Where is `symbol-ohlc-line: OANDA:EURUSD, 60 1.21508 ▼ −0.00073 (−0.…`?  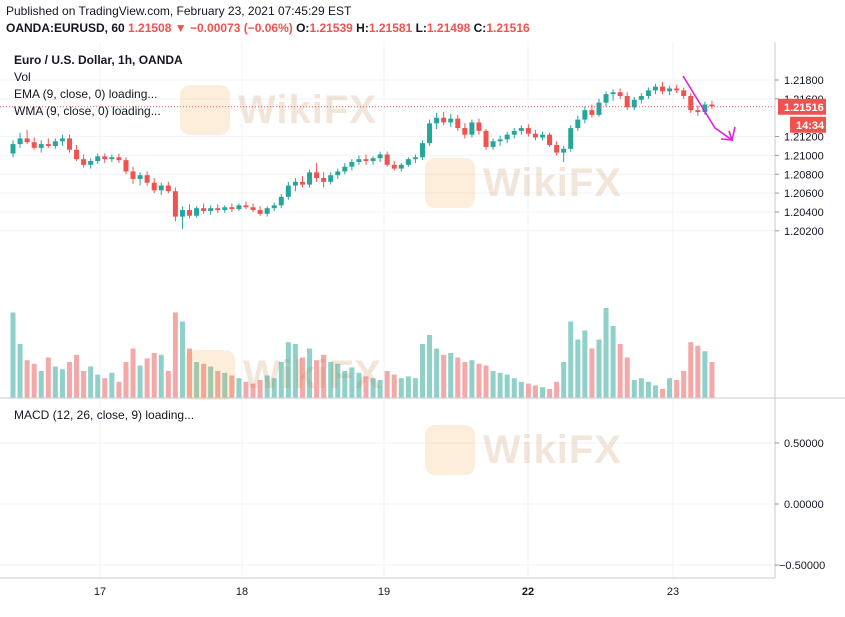 symbol-ohlc-line: OANDA:EURUSD, 60 1.21508 ▼ −0.00073 (−0.… is located at coordinates (268, 28).